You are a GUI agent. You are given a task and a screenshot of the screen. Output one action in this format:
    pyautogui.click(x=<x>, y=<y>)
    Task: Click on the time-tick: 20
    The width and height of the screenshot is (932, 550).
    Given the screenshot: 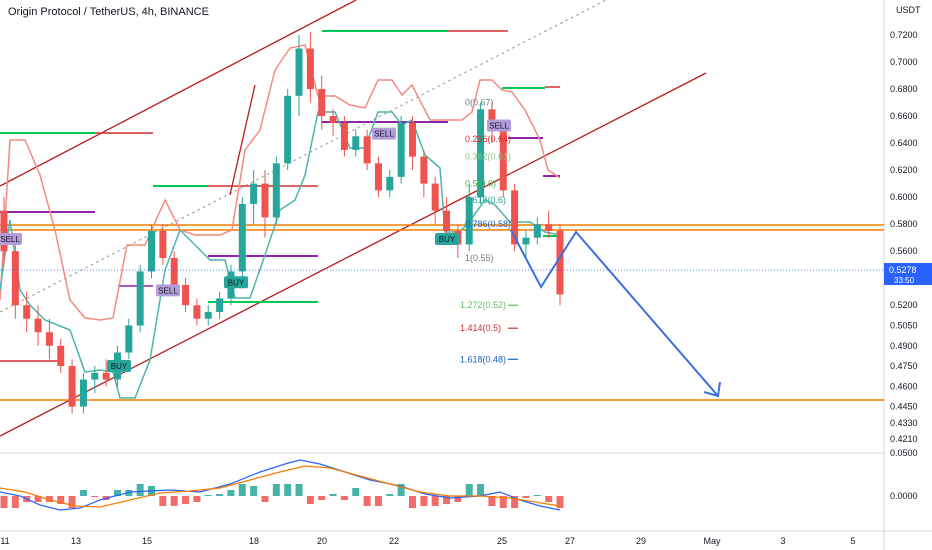 What is the action you would take?
    pyautogui.click(x=322, y=541)
    